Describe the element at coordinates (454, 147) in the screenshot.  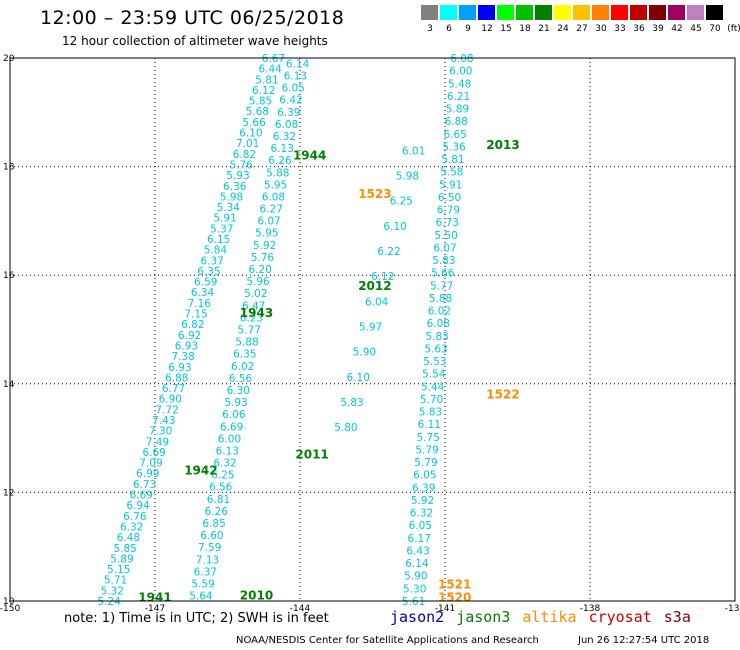
I see `swh-value: 5.36` at that location.